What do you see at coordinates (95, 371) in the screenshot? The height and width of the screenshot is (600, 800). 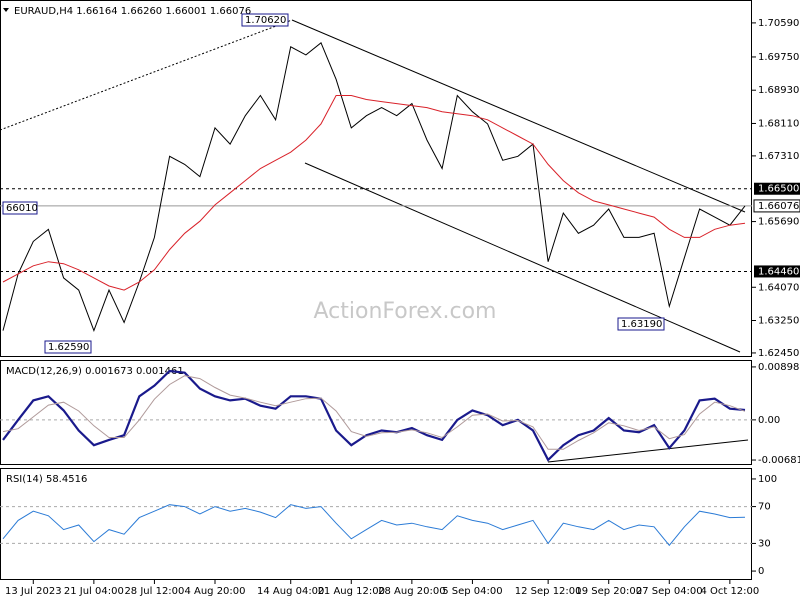 I see `panel-title: MACD(12,26,9) 0.001673 0.001461` at bounding box center [95, 371].